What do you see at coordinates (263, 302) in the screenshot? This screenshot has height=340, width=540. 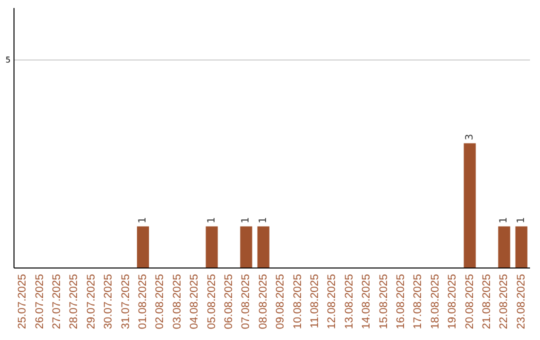 I see `x-tick-label: 08.08.2025` at bounding box center [263, 302].